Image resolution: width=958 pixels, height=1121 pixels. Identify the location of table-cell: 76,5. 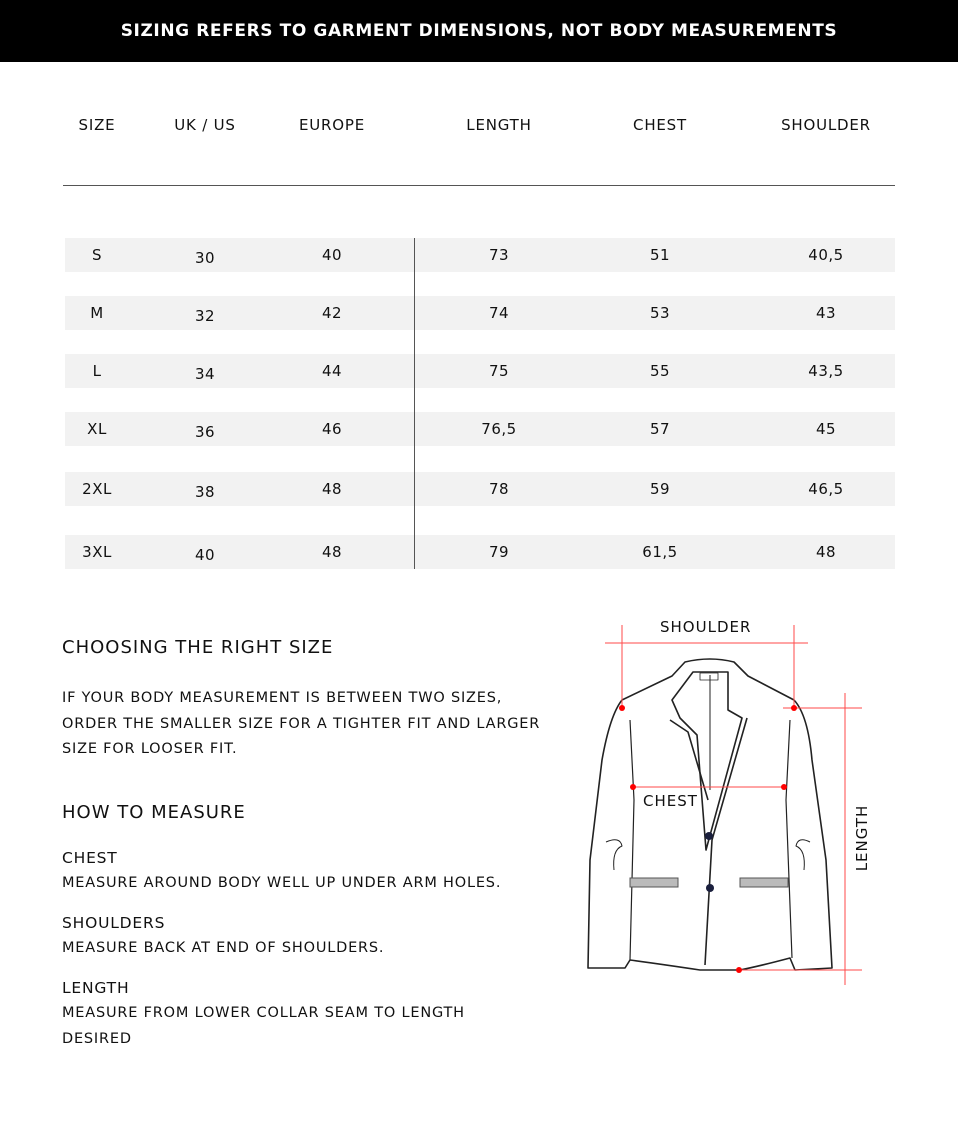
(499, 429).